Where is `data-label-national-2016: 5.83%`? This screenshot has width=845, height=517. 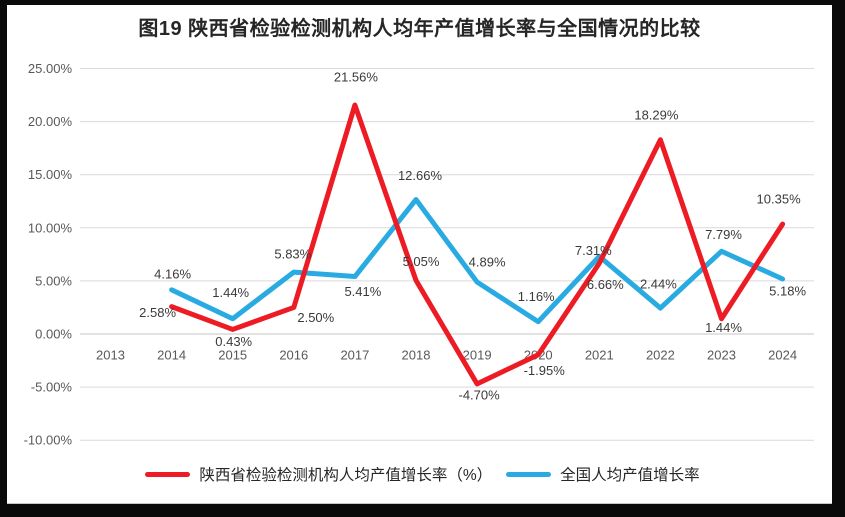
data-label-national-2016: 5.83% is located at coordinates (292, 254).